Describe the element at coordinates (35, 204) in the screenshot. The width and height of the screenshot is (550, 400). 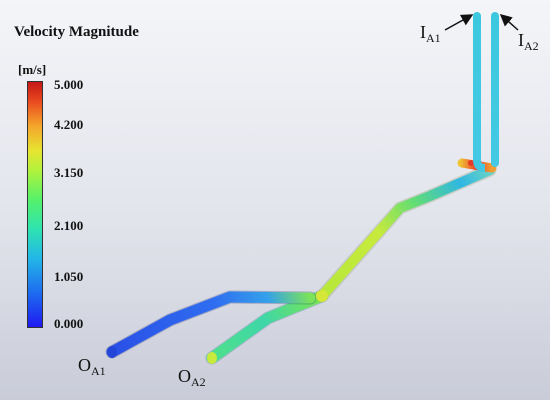
I see `color-scale-bar` at that location.